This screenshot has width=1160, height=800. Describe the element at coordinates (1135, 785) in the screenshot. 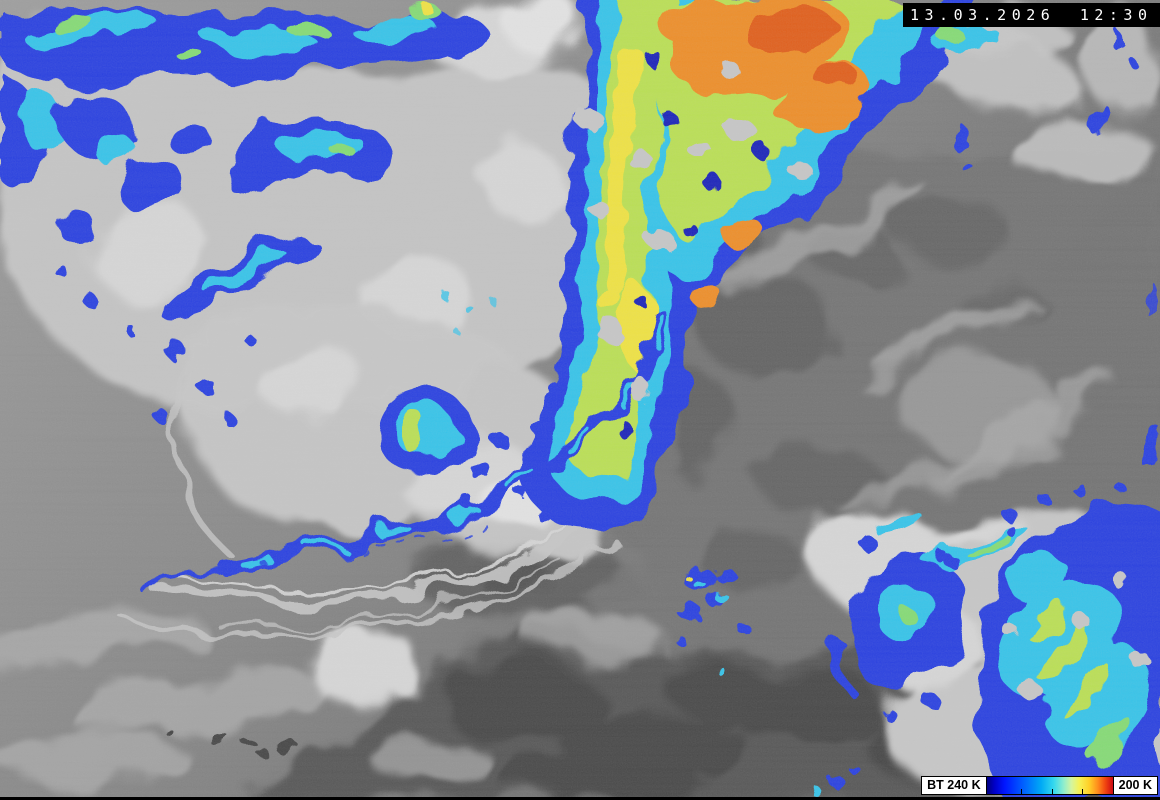

I see `colorbar-right-label: 200 K` at that location.